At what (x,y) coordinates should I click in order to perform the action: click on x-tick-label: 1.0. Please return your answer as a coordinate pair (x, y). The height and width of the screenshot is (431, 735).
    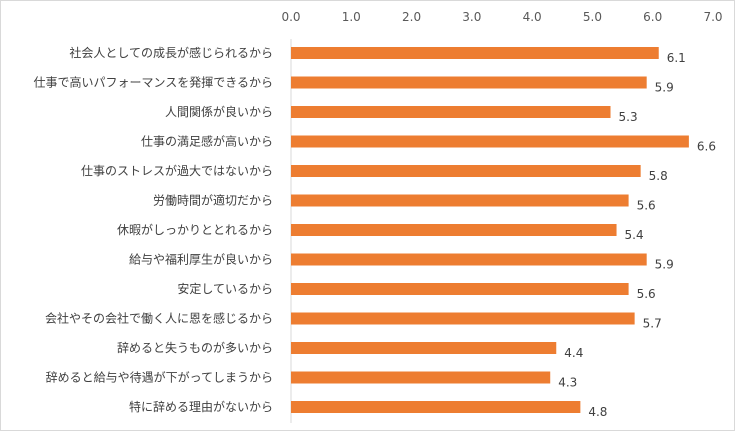
    Looking at the image, I should click on (351, 17).